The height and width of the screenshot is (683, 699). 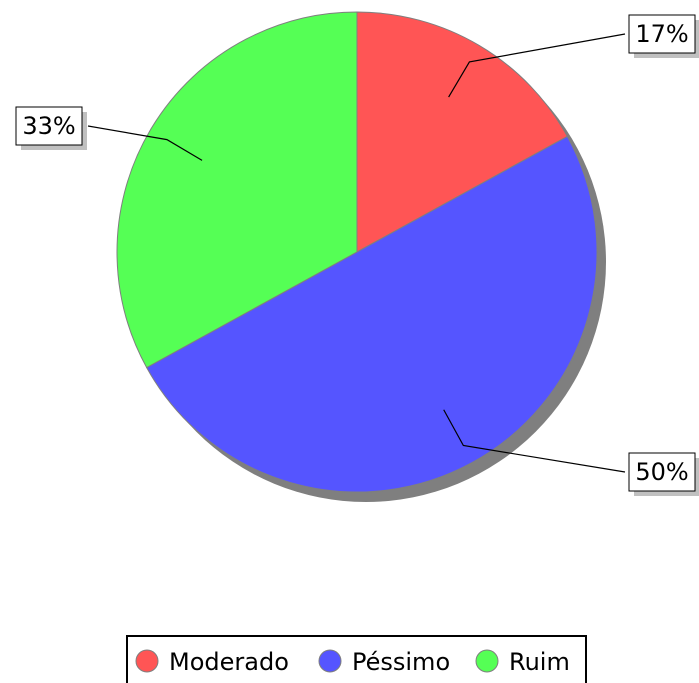 I want to click on legend-swatch-pessimo, so click(x=330, y=661).